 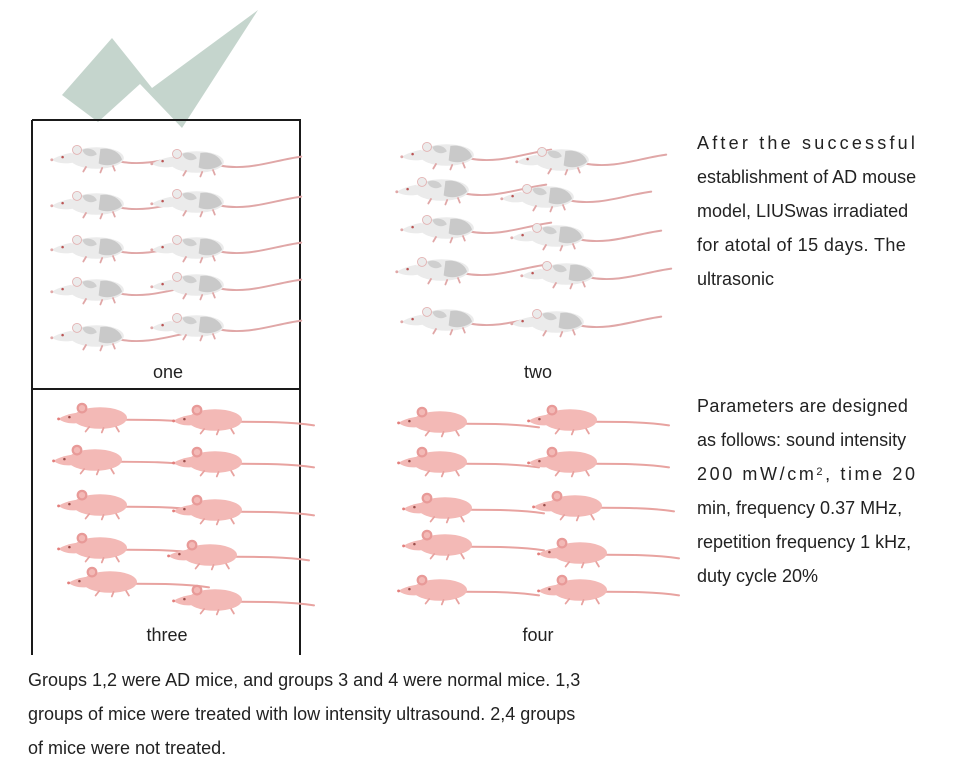 I want to click on unit-exponent: 2, so click(x=821, y=472).